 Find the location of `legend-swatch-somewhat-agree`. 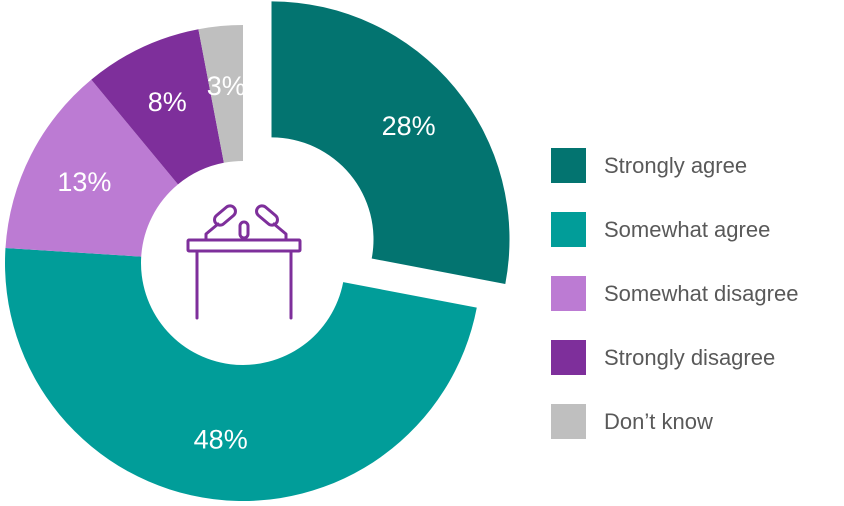

legend-swatch-somewhat-agree is located at coordinates (568, 229).